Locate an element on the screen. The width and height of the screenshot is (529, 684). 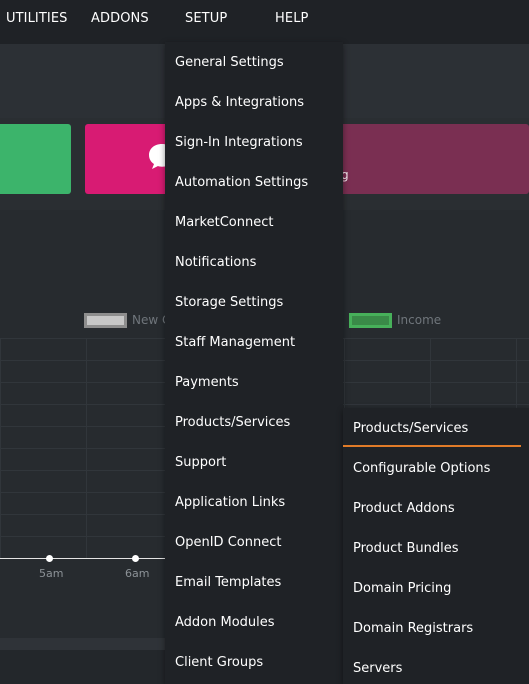
stat-tile-green is located at coordinates (35, 159).